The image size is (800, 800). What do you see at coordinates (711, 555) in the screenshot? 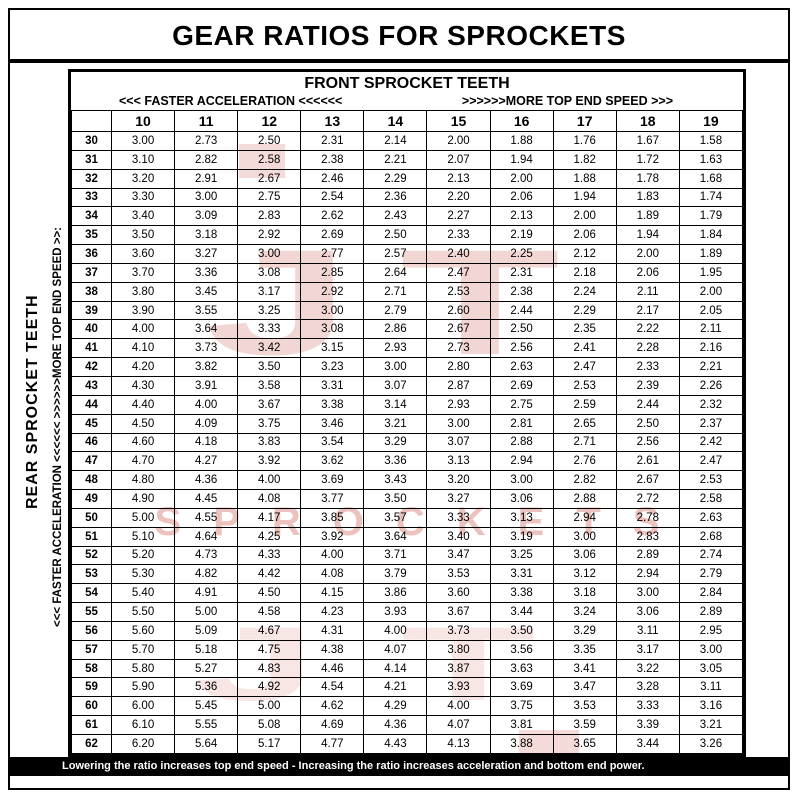
I see `ratio-cell: 2.74` at bounding box center [711, 555].